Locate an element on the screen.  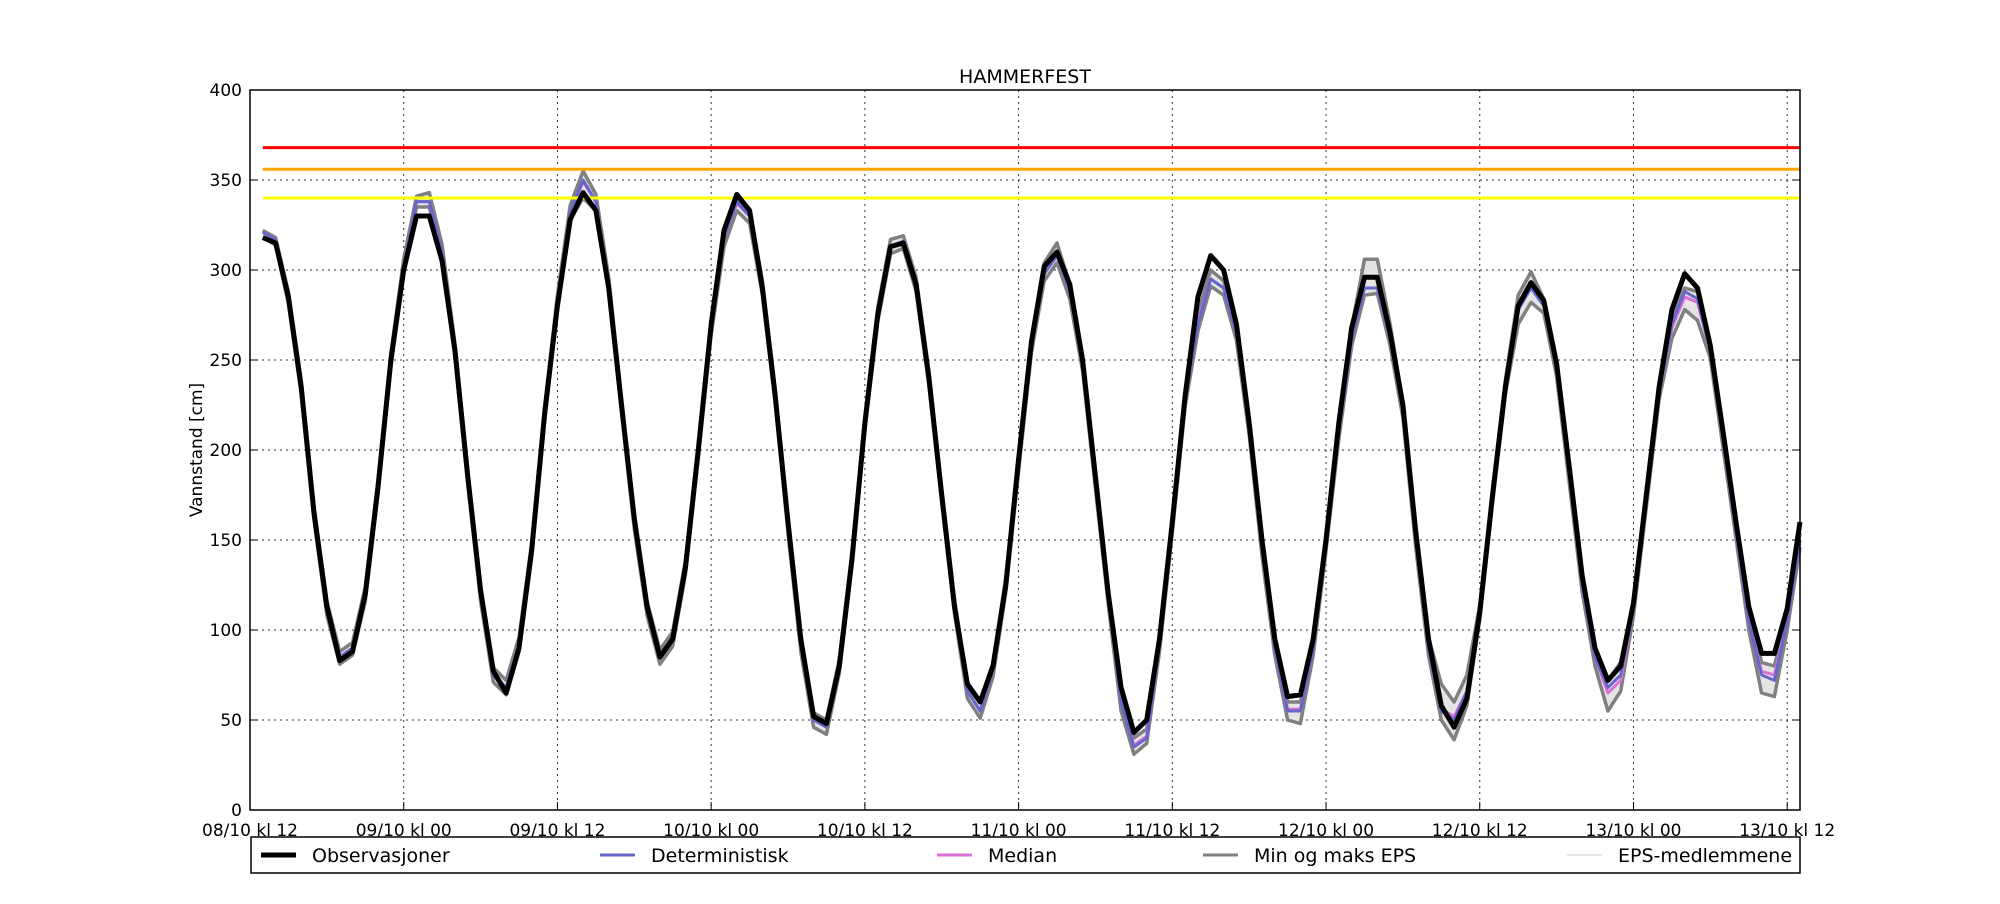
legend-item: Median is located at coordinates (997, 856).